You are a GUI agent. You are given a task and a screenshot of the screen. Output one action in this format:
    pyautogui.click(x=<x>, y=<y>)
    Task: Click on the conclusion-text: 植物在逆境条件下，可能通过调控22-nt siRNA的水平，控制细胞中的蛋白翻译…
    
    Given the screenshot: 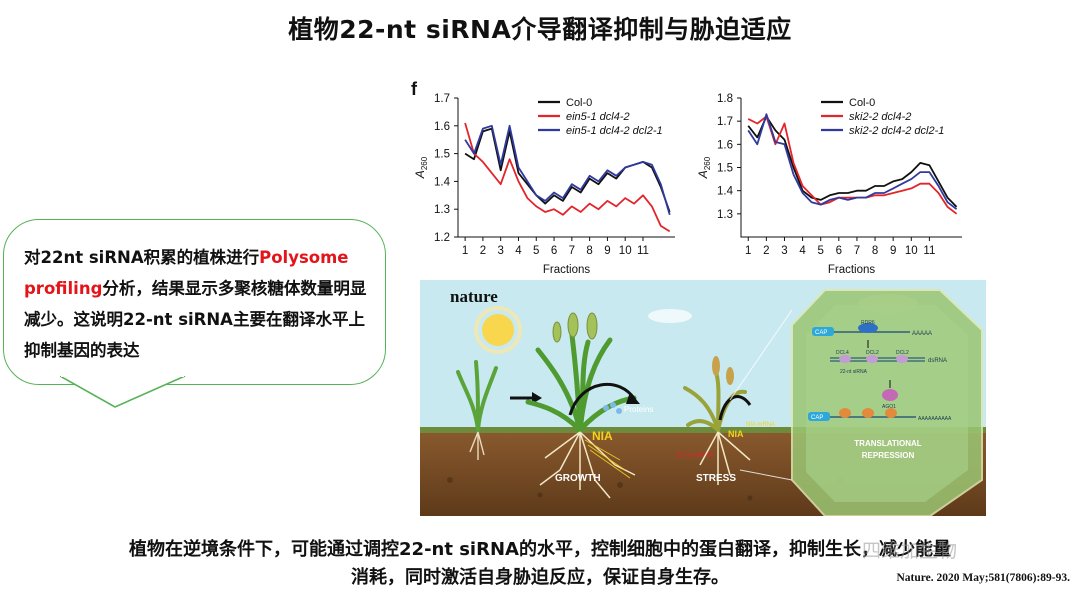 What is the action you would take?
    pyautogui.click(x=540, y=564)
    